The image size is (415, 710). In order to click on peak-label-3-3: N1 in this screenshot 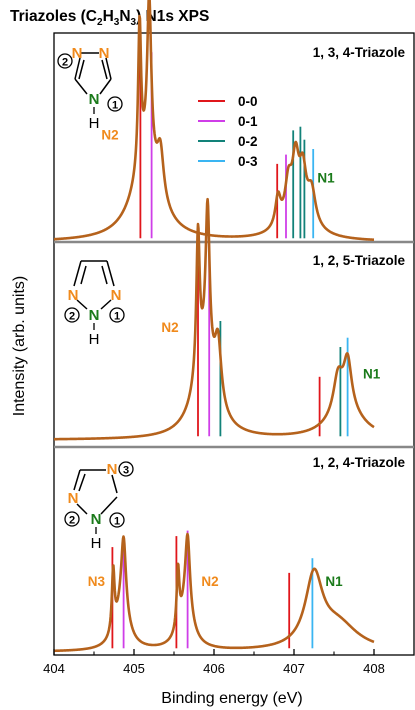, I will do `click(334, 581)`.